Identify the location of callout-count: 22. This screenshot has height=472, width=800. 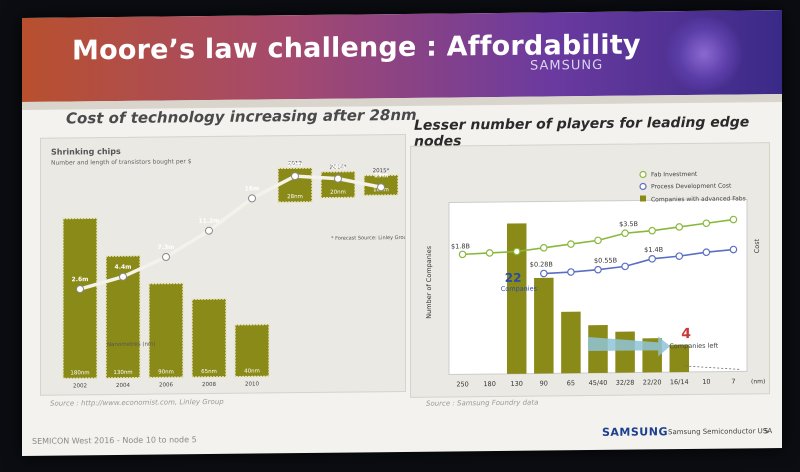
(513, 278).